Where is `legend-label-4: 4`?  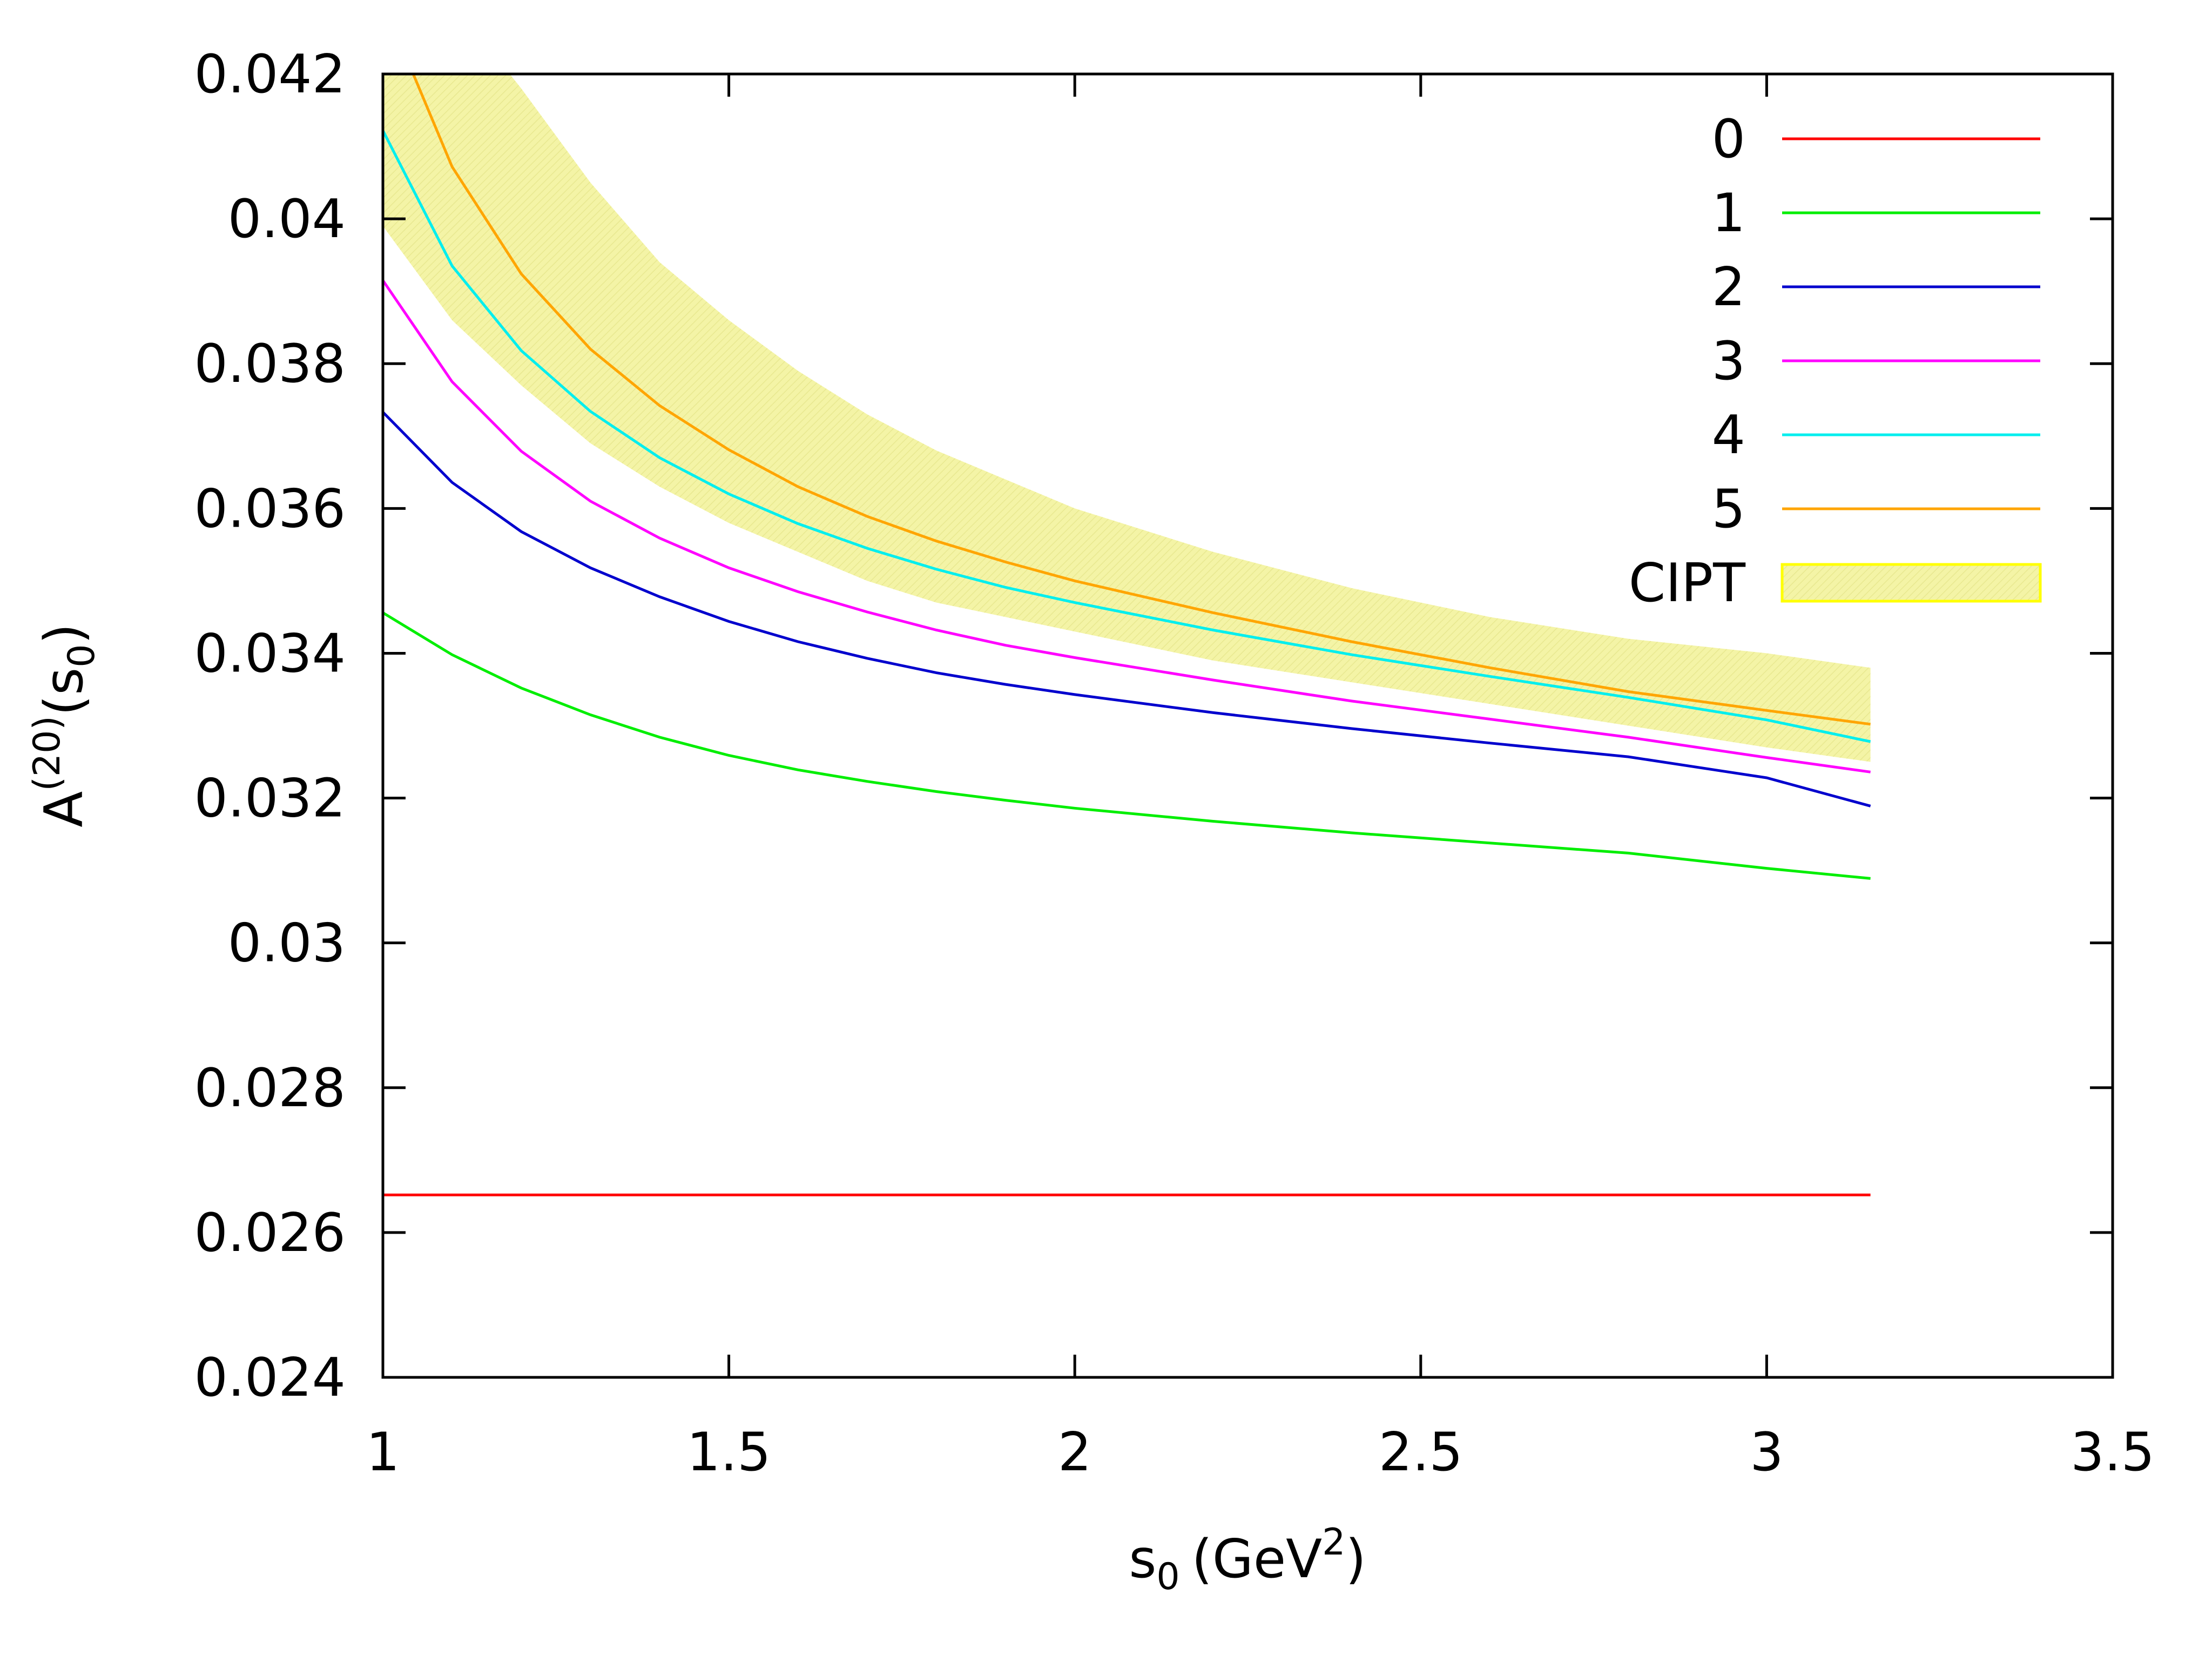
legend-label-4: 4 is located at coordinates (1728, 436).